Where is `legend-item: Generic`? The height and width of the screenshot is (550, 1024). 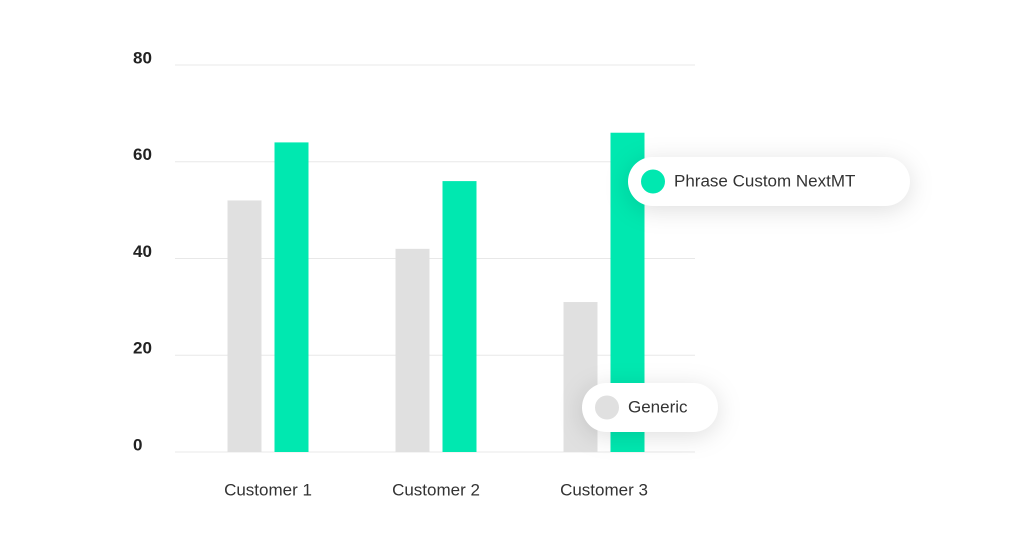
legend-item: Generic is located at coordinates (650, 407).